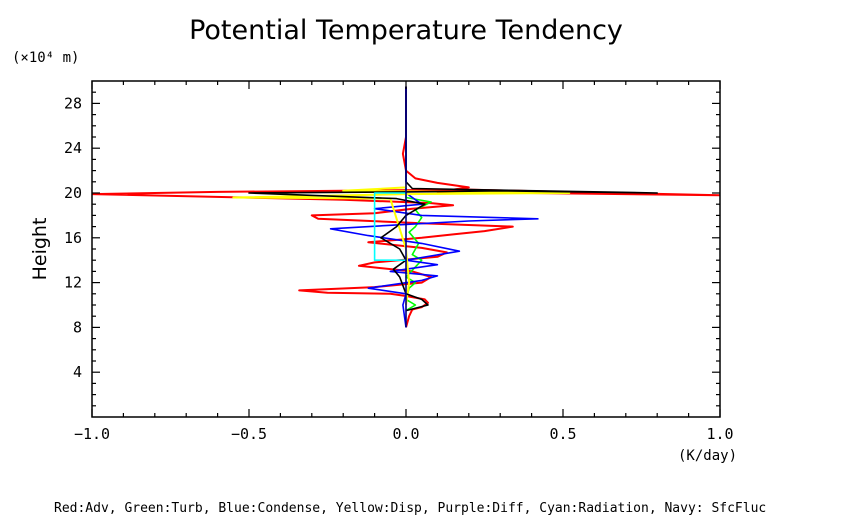 The image size is (854, 519). What do you see at coordinates (434, 207) in the screenshot?
I see `series-line-condense` at bounding box center [434, 207].